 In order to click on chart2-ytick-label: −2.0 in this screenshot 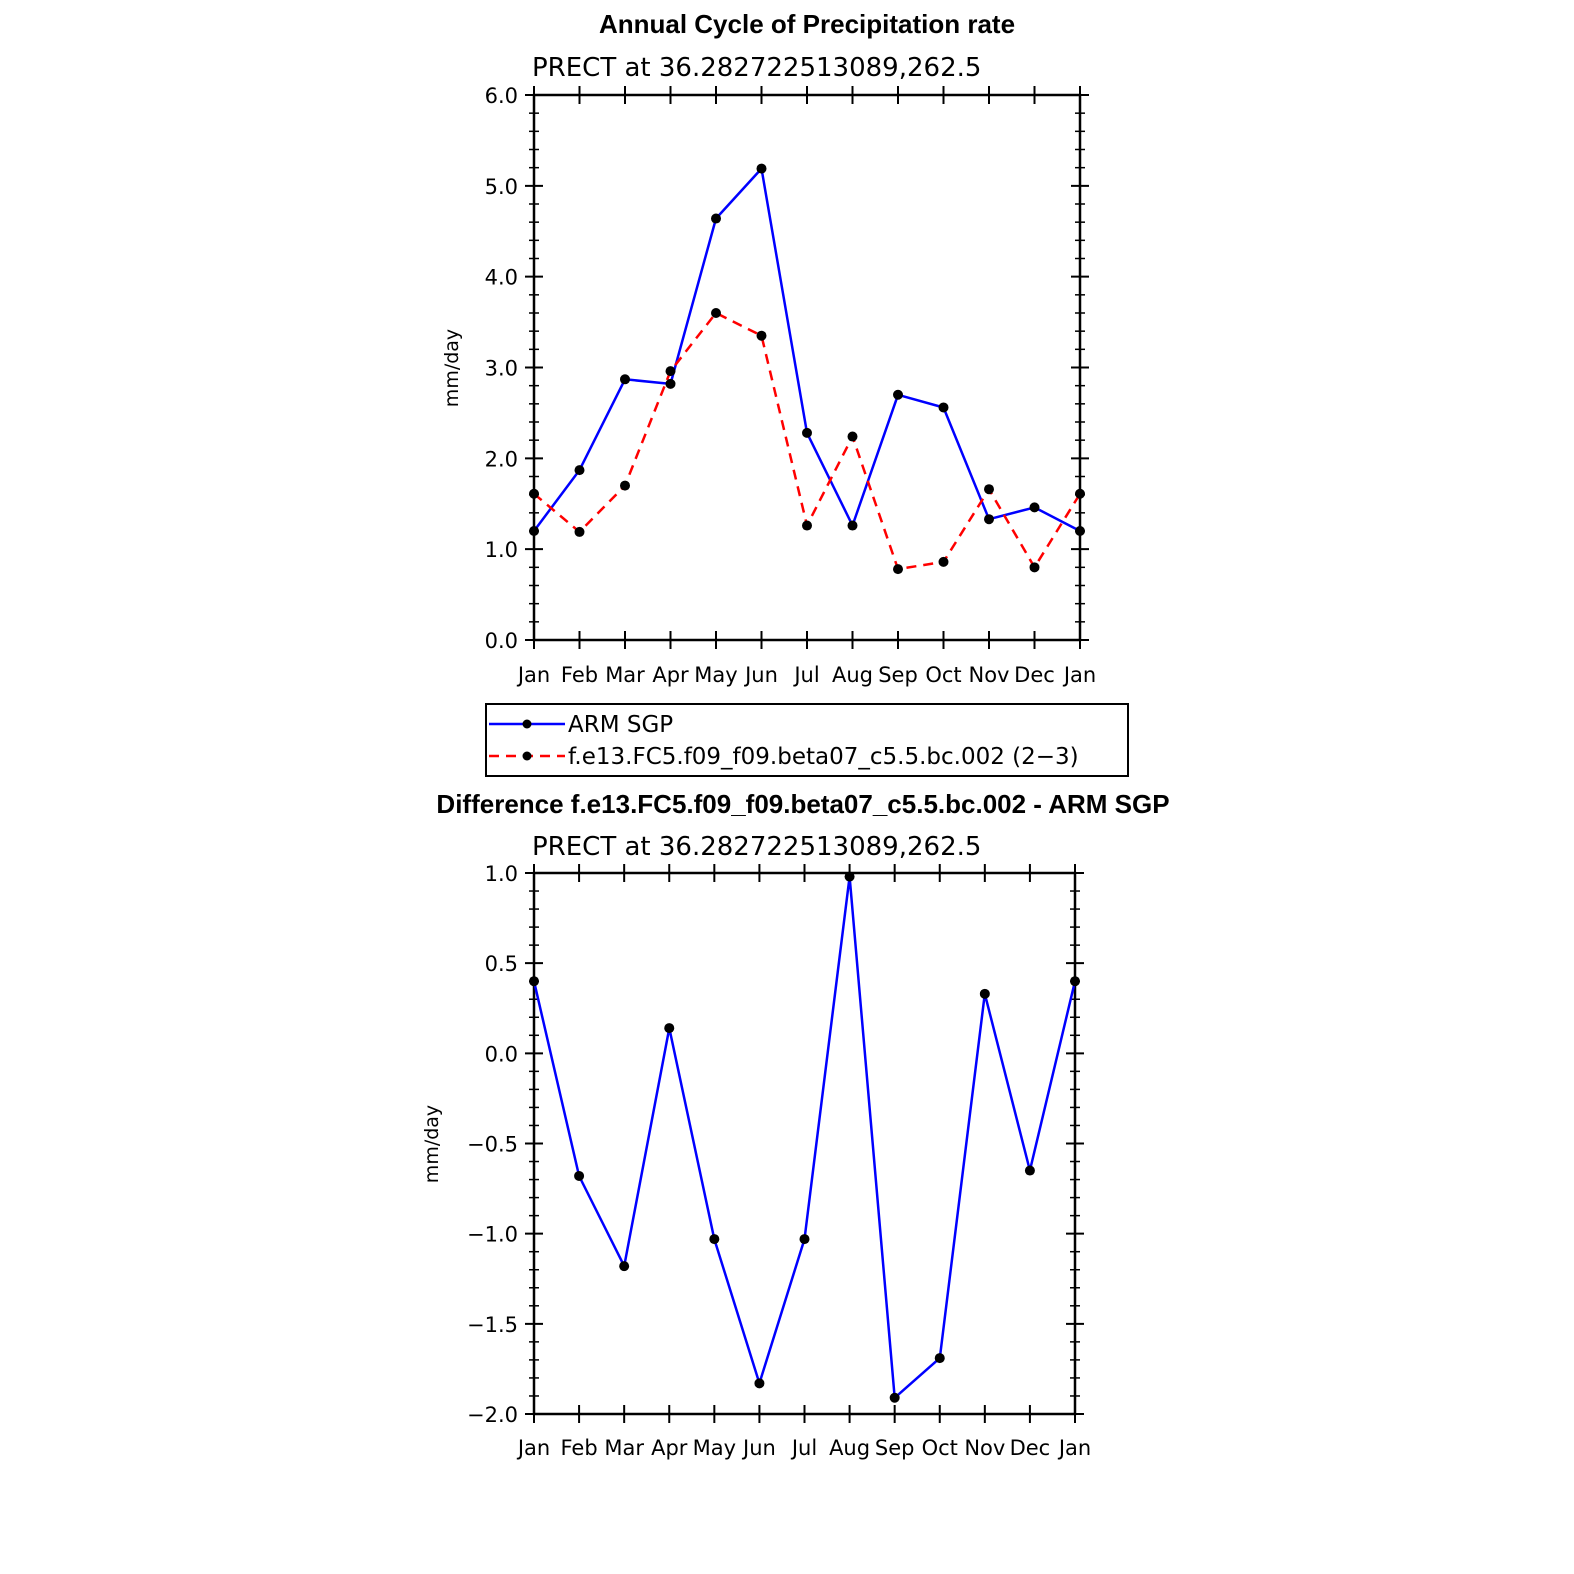, I will do `click(492, 1415)`.